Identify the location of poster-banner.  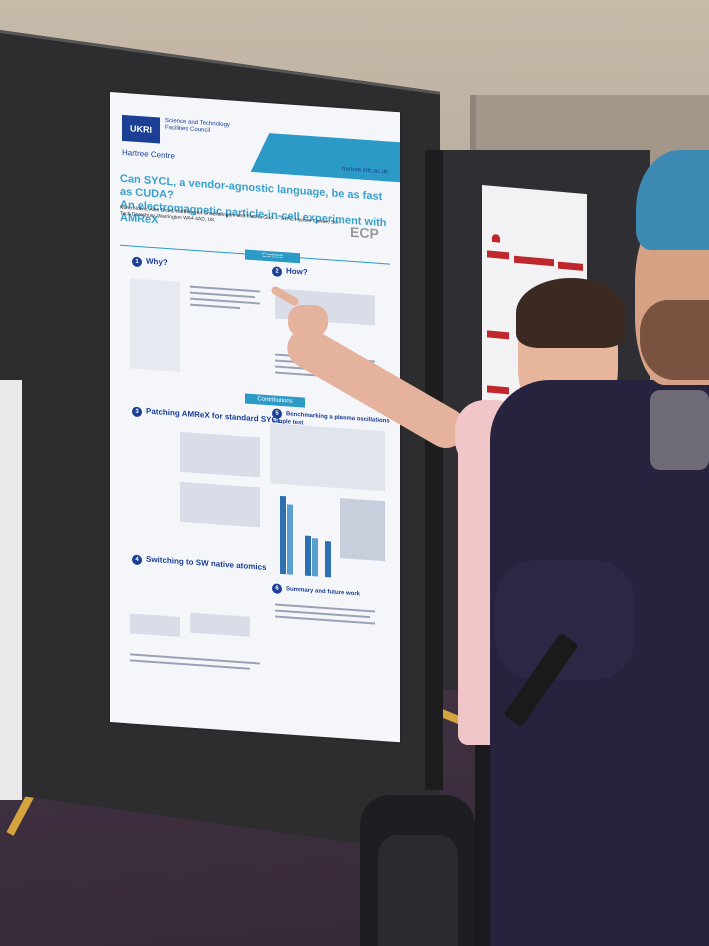
(325, 158).